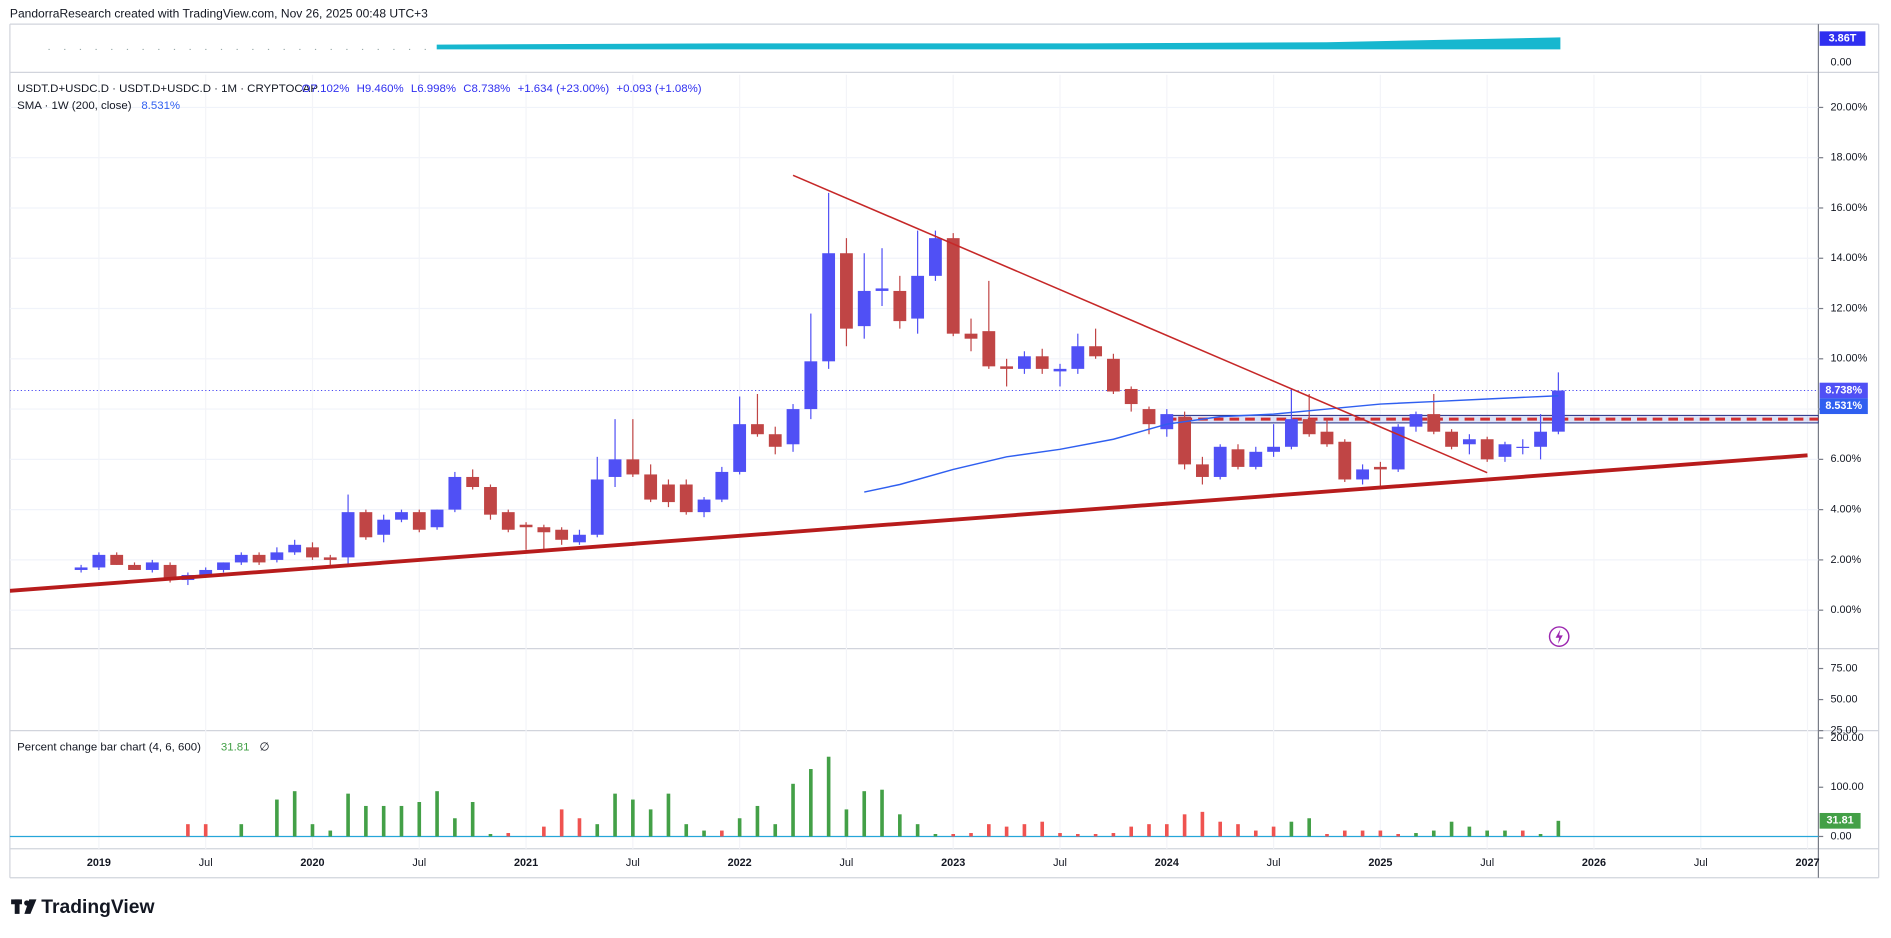 Image resolution: width=1891 pixels, height=938 pixels. I want to click on ohlc-legend-value: +0.093 (+1.08%), so click(658, 89).